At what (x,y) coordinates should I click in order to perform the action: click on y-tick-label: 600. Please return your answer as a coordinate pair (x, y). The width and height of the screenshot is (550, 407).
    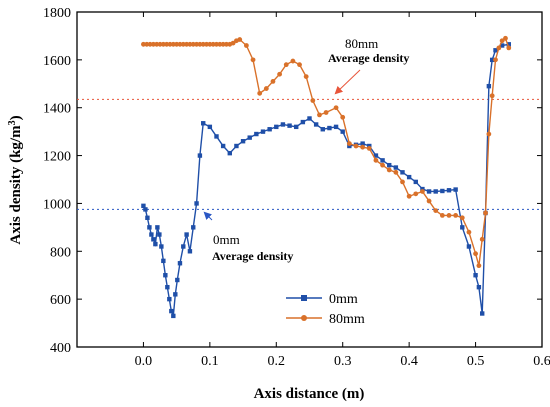
    Looking at the image, I should click on (60, 300).